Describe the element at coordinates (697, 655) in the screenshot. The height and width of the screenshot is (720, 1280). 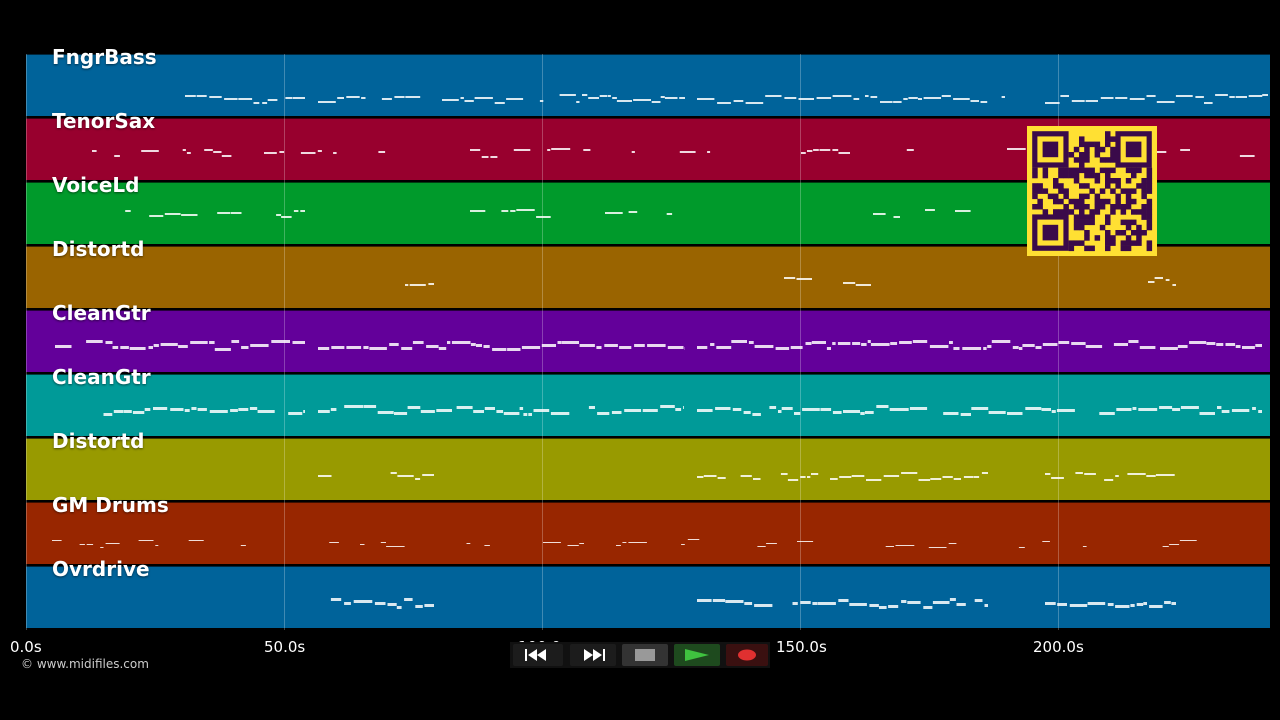
I see `play-button` at that location.